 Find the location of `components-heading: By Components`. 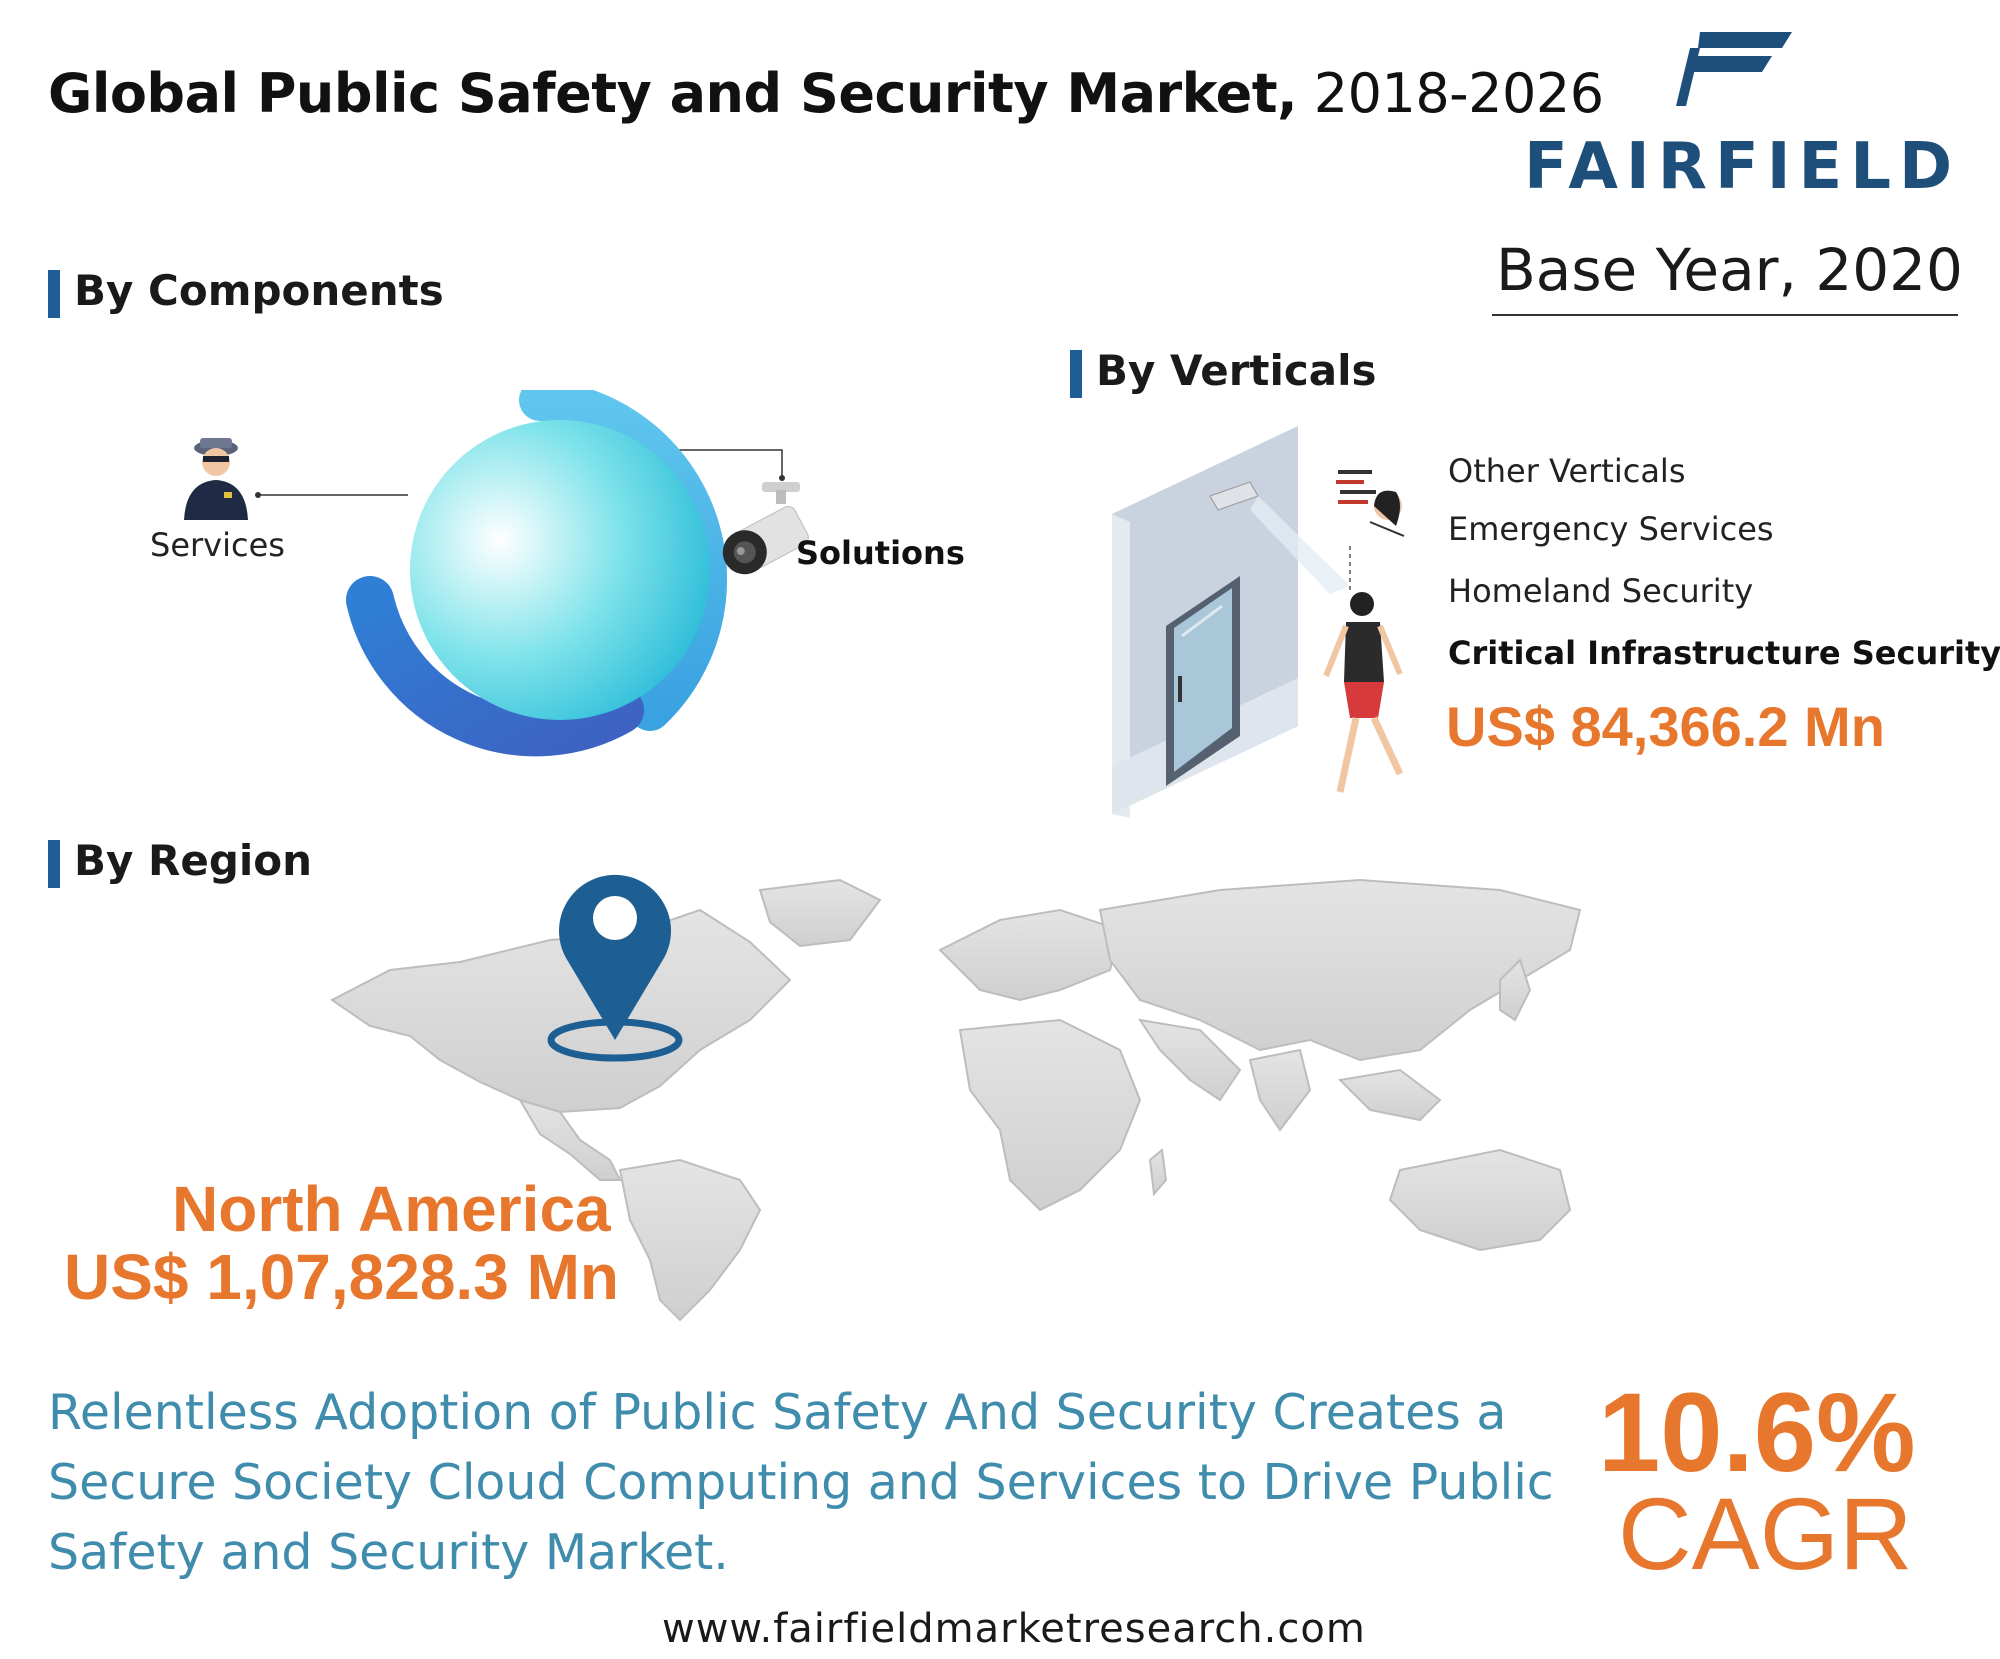

components-heading: By Components is located at coordinates (246, 292).